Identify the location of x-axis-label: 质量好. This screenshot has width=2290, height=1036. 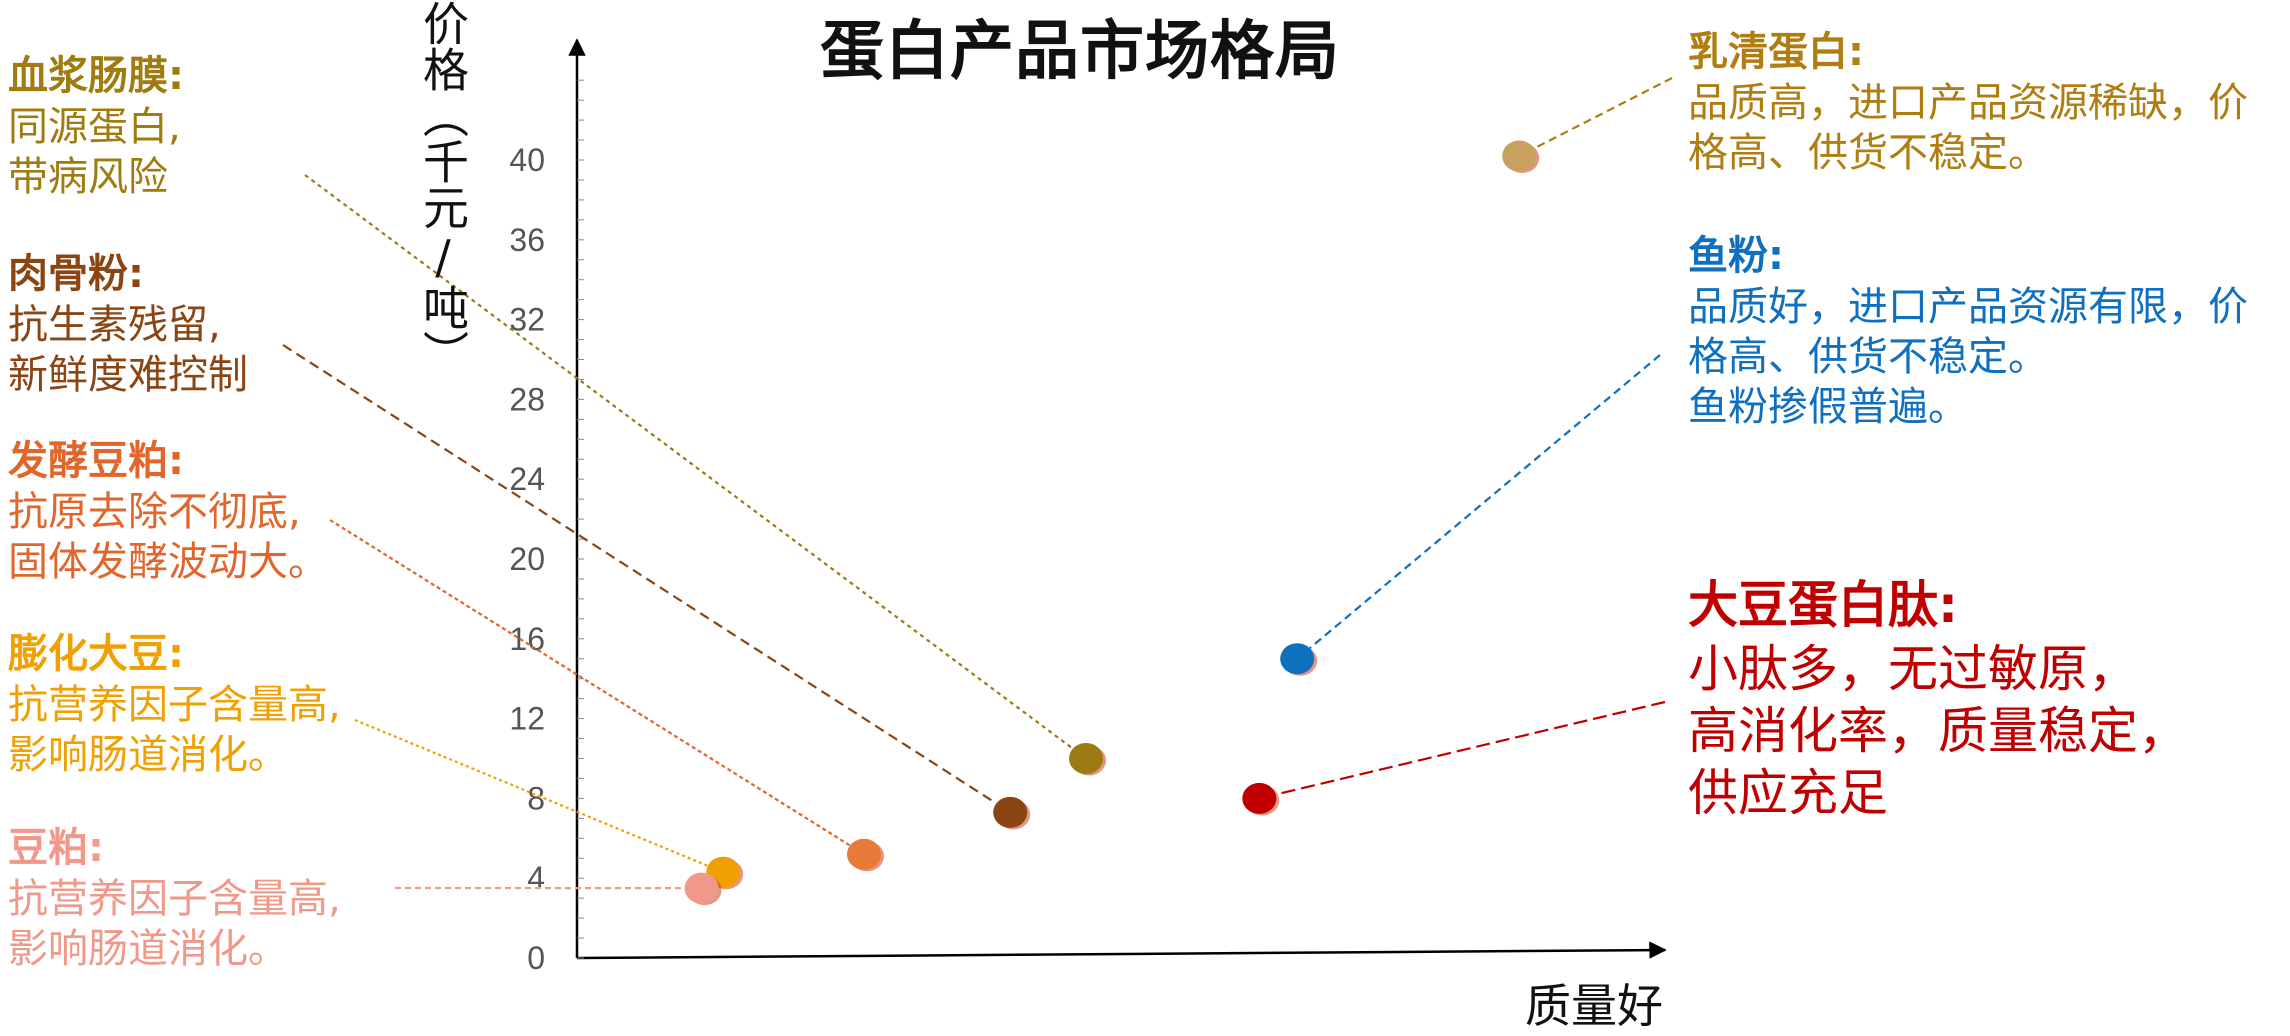
(1594, 1003).